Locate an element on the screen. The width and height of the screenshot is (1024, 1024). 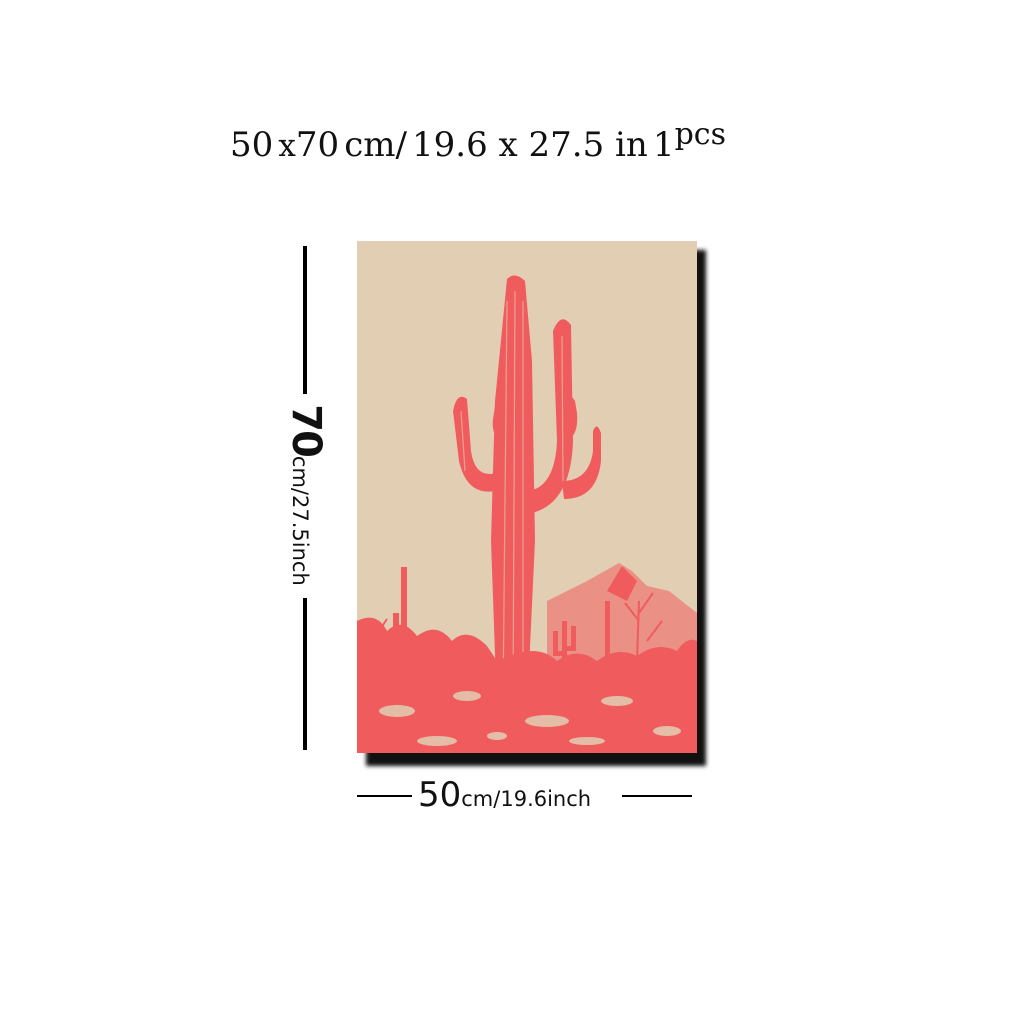
headline-x: x is located at coordinates (287, 146).